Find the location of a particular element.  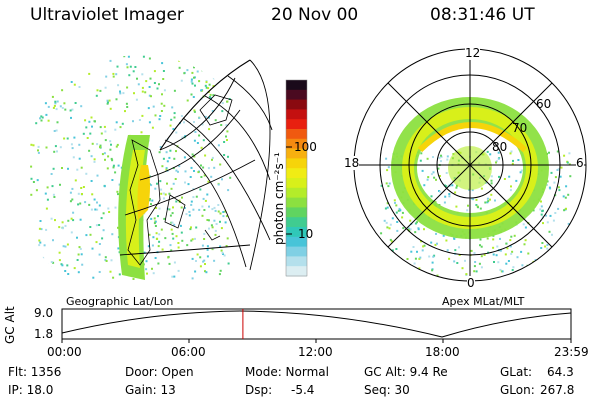

date-label: 20 Nov 00 is located at coordinates (315, 15).